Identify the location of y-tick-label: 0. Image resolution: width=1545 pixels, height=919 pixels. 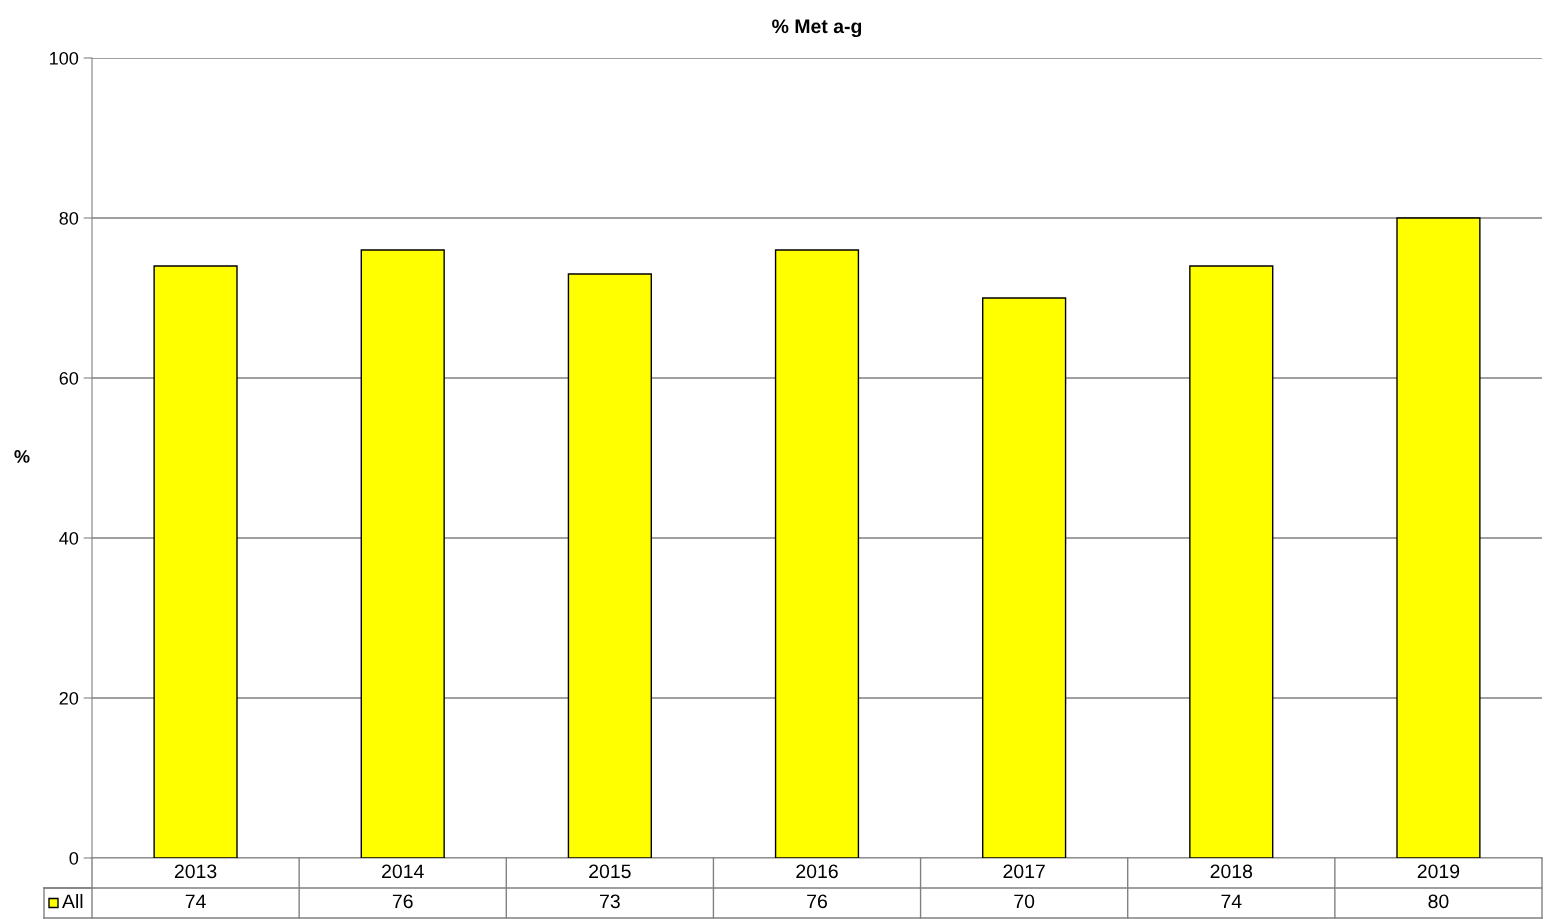
(74, 858).